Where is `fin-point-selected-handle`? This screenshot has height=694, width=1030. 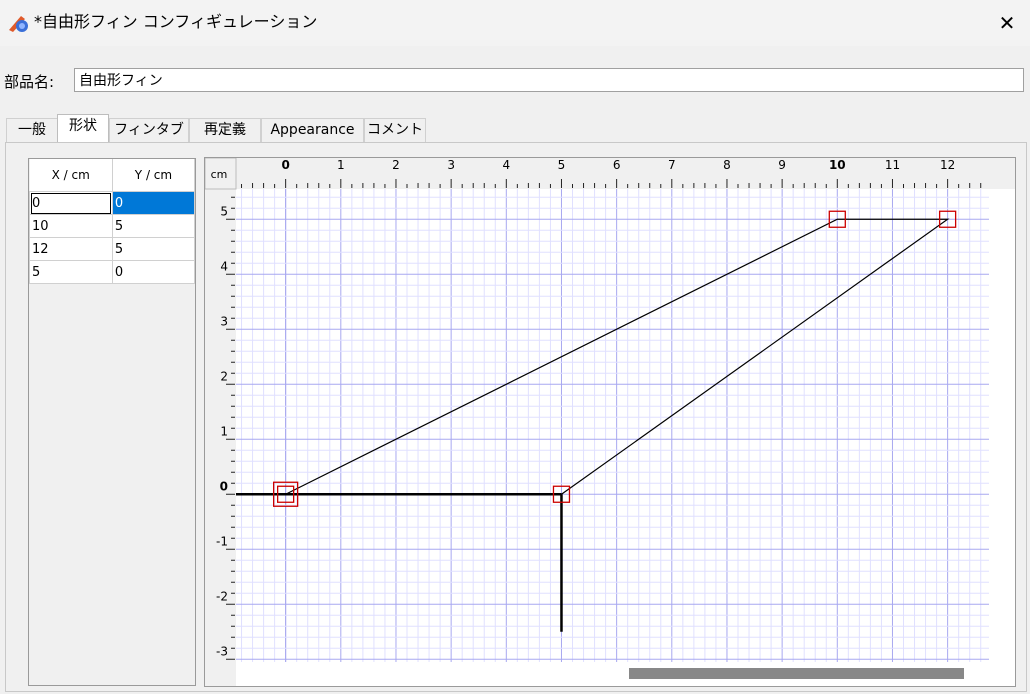
fin-point-selected-handle is located at coordinates (285, 494).